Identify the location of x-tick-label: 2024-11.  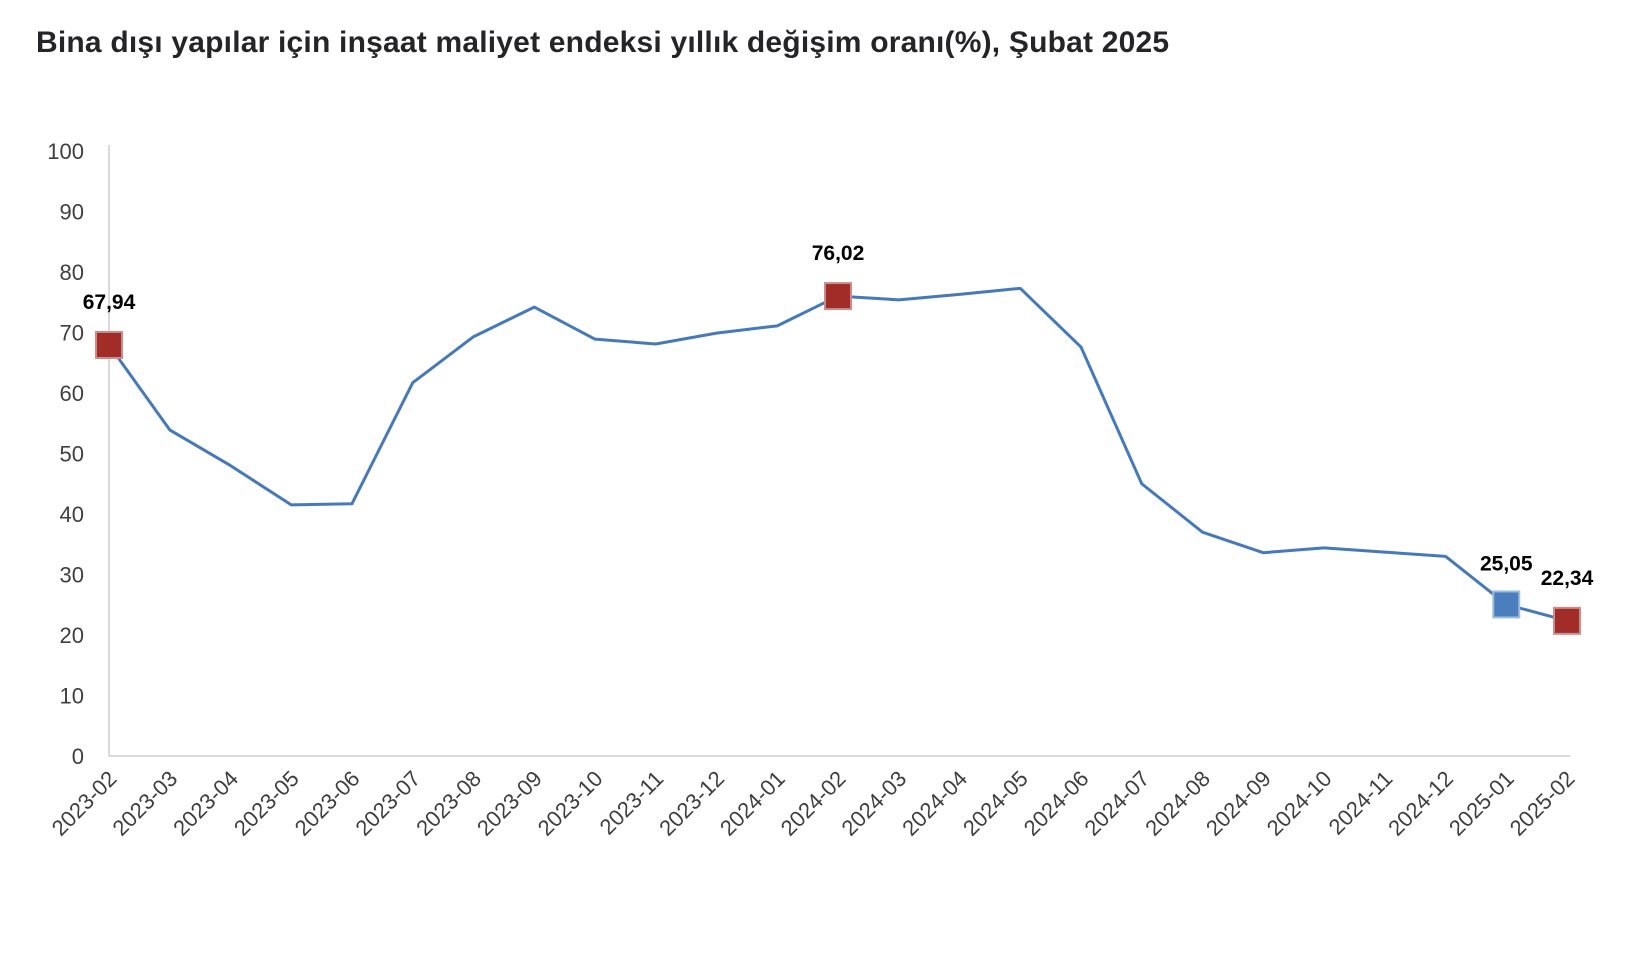
(1361, 803).